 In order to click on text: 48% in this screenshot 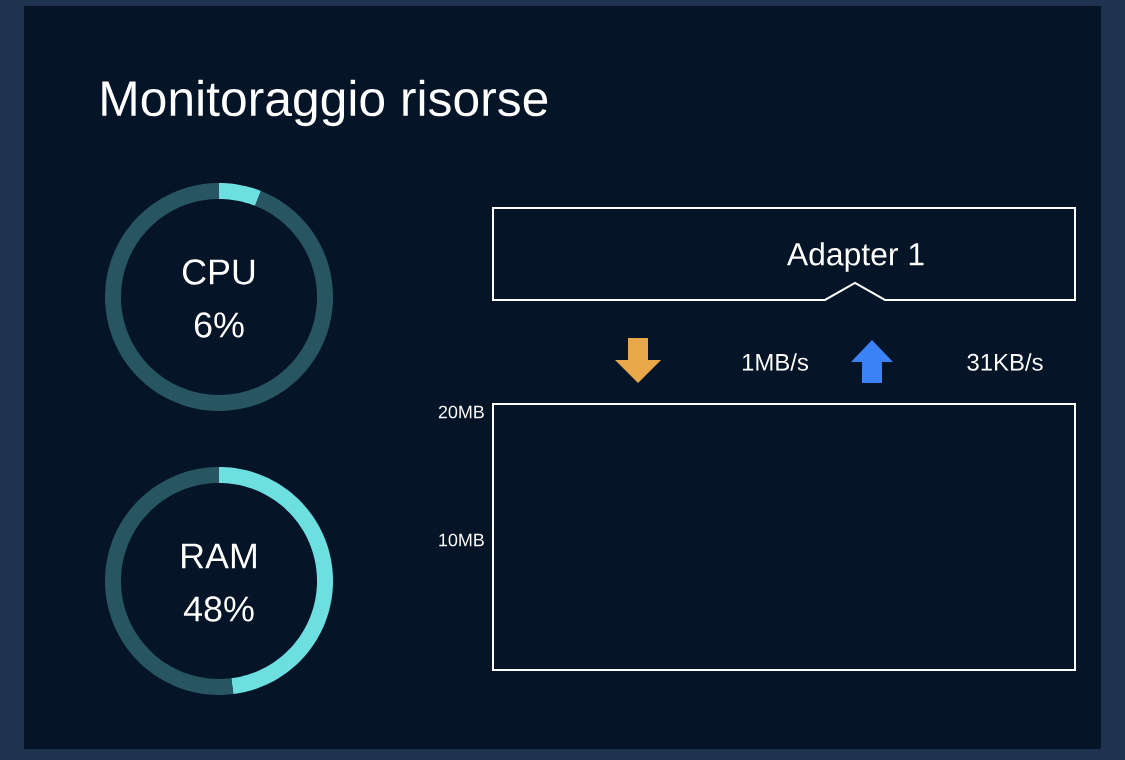, I will do `click(218, 609)`.